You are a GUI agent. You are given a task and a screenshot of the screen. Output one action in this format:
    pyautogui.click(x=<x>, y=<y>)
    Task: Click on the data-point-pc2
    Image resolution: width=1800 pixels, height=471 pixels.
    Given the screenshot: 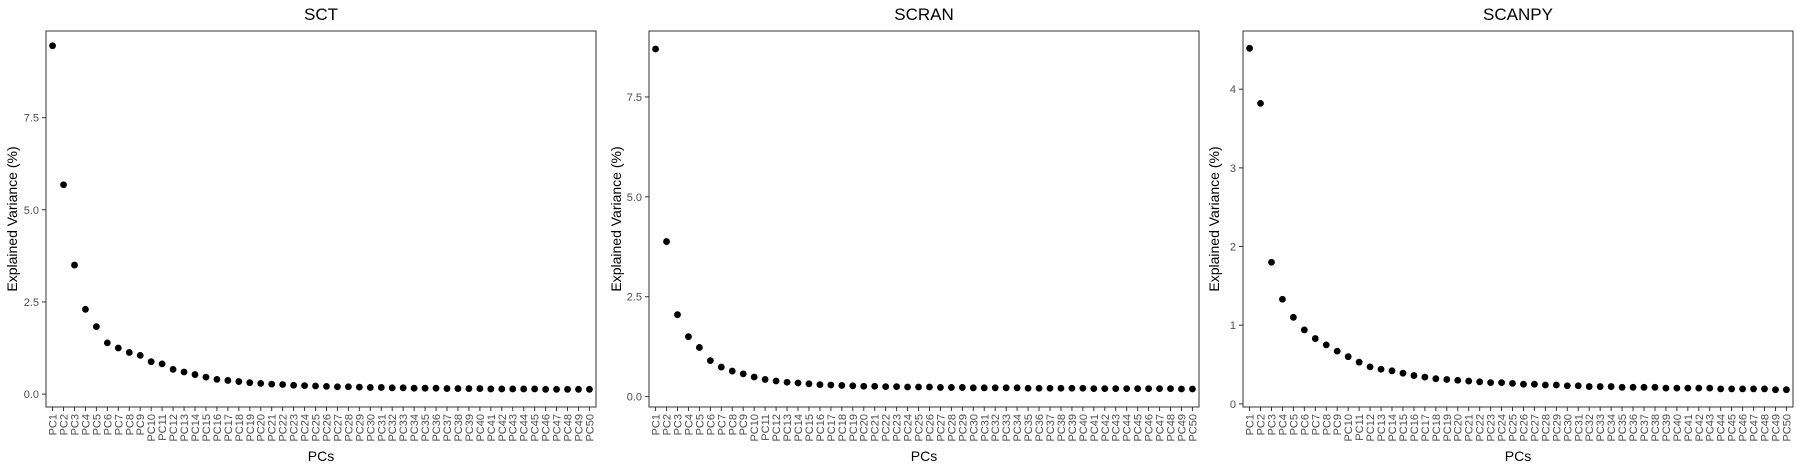 What is the action you would take?
    pyautogui.click(x=666, y=241)
    